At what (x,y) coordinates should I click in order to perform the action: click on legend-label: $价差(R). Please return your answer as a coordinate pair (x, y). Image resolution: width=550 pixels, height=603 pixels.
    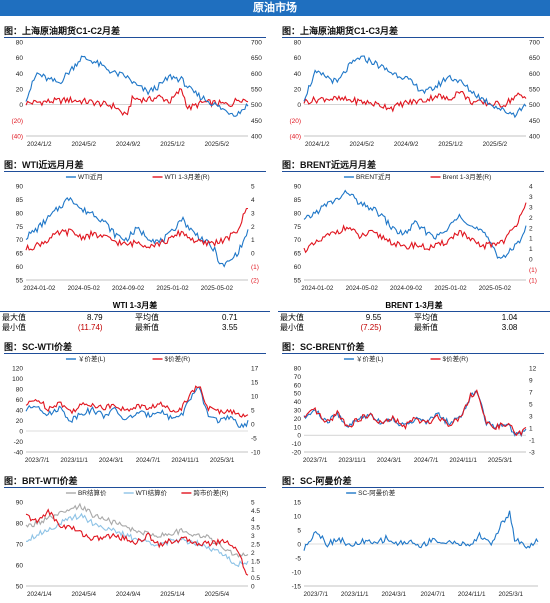
    Looking at the image, I should click on (178, 358).